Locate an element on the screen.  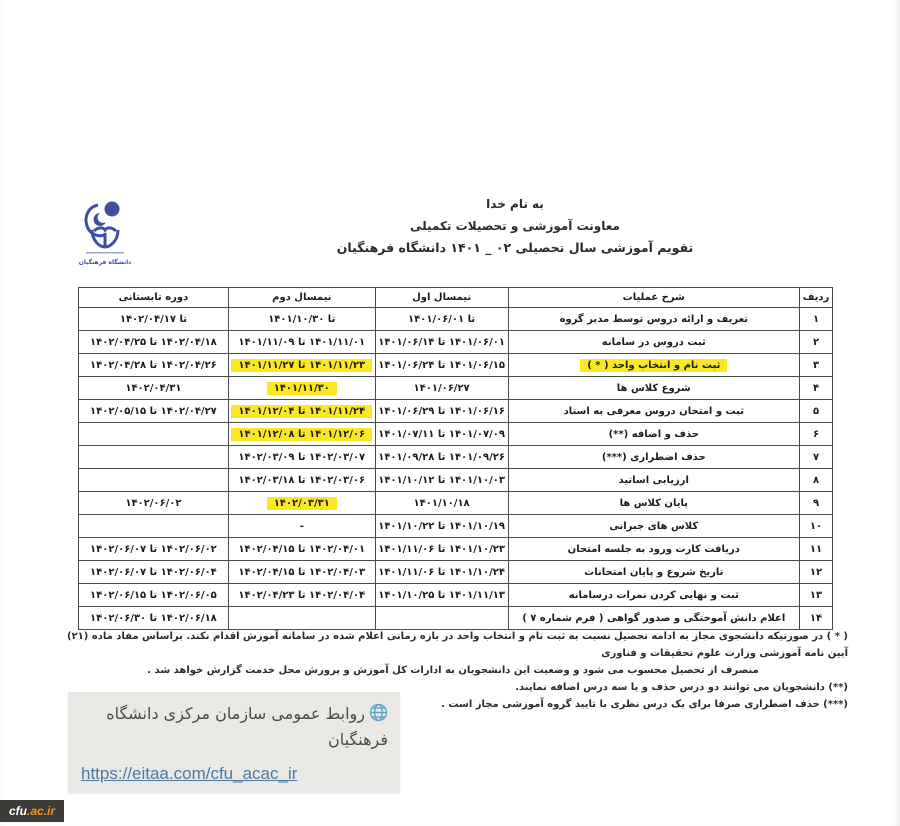
row-number: ۱ is located at coordinates (816, 319).